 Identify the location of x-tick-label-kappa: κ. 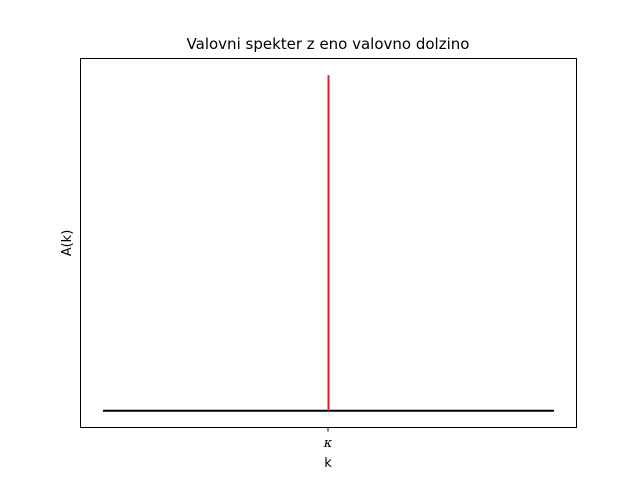
(328, 443).